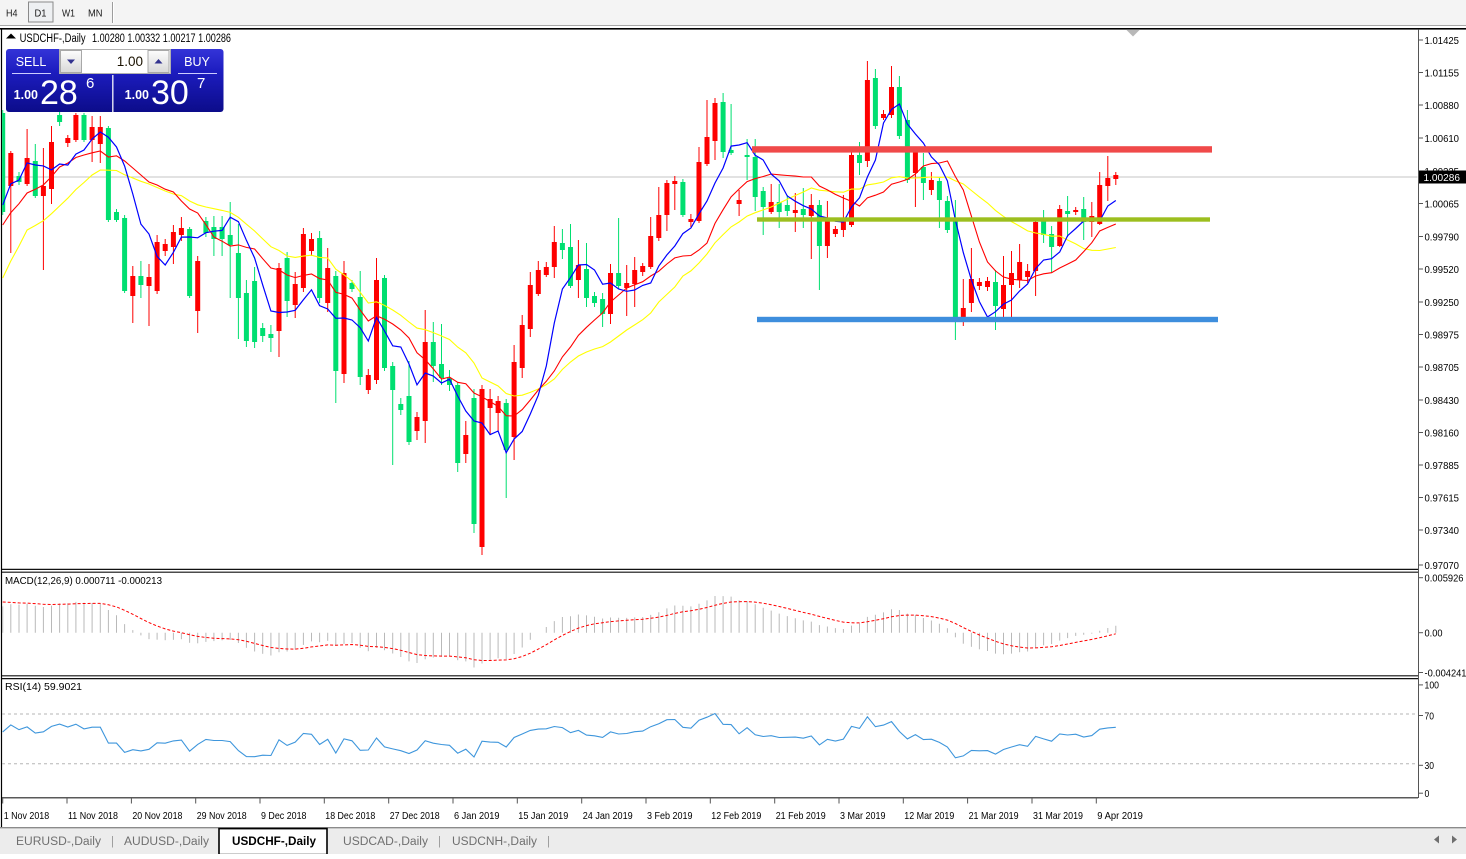  What do you see at coordinates (284, 816) in the screenshot?
I see `svg-text: 9 Dec 2018` at bounding box center [284, 816].